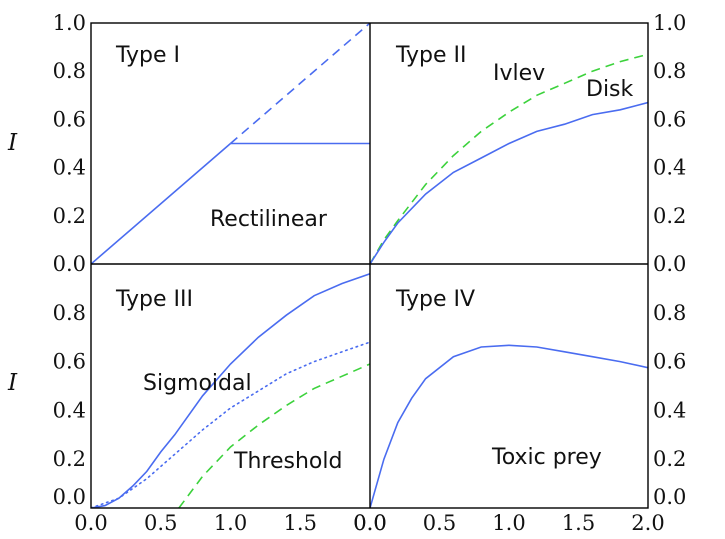 The height and width of the screenshot is (539, 725). Describe the element at coordinates (197, 383) in the screenshot. I see `panel-3-label-2: Sigmoidal` at that location.